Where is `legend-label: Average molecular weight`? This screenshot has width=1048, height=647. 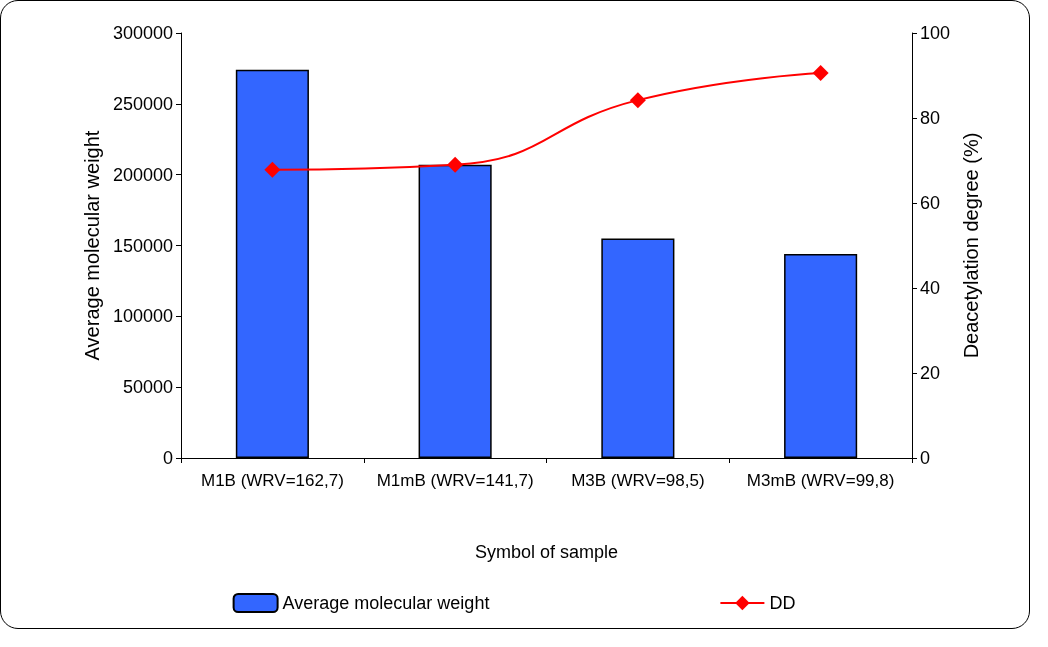
legend-label: Average molecular weight is located at coordinates (386, 603).